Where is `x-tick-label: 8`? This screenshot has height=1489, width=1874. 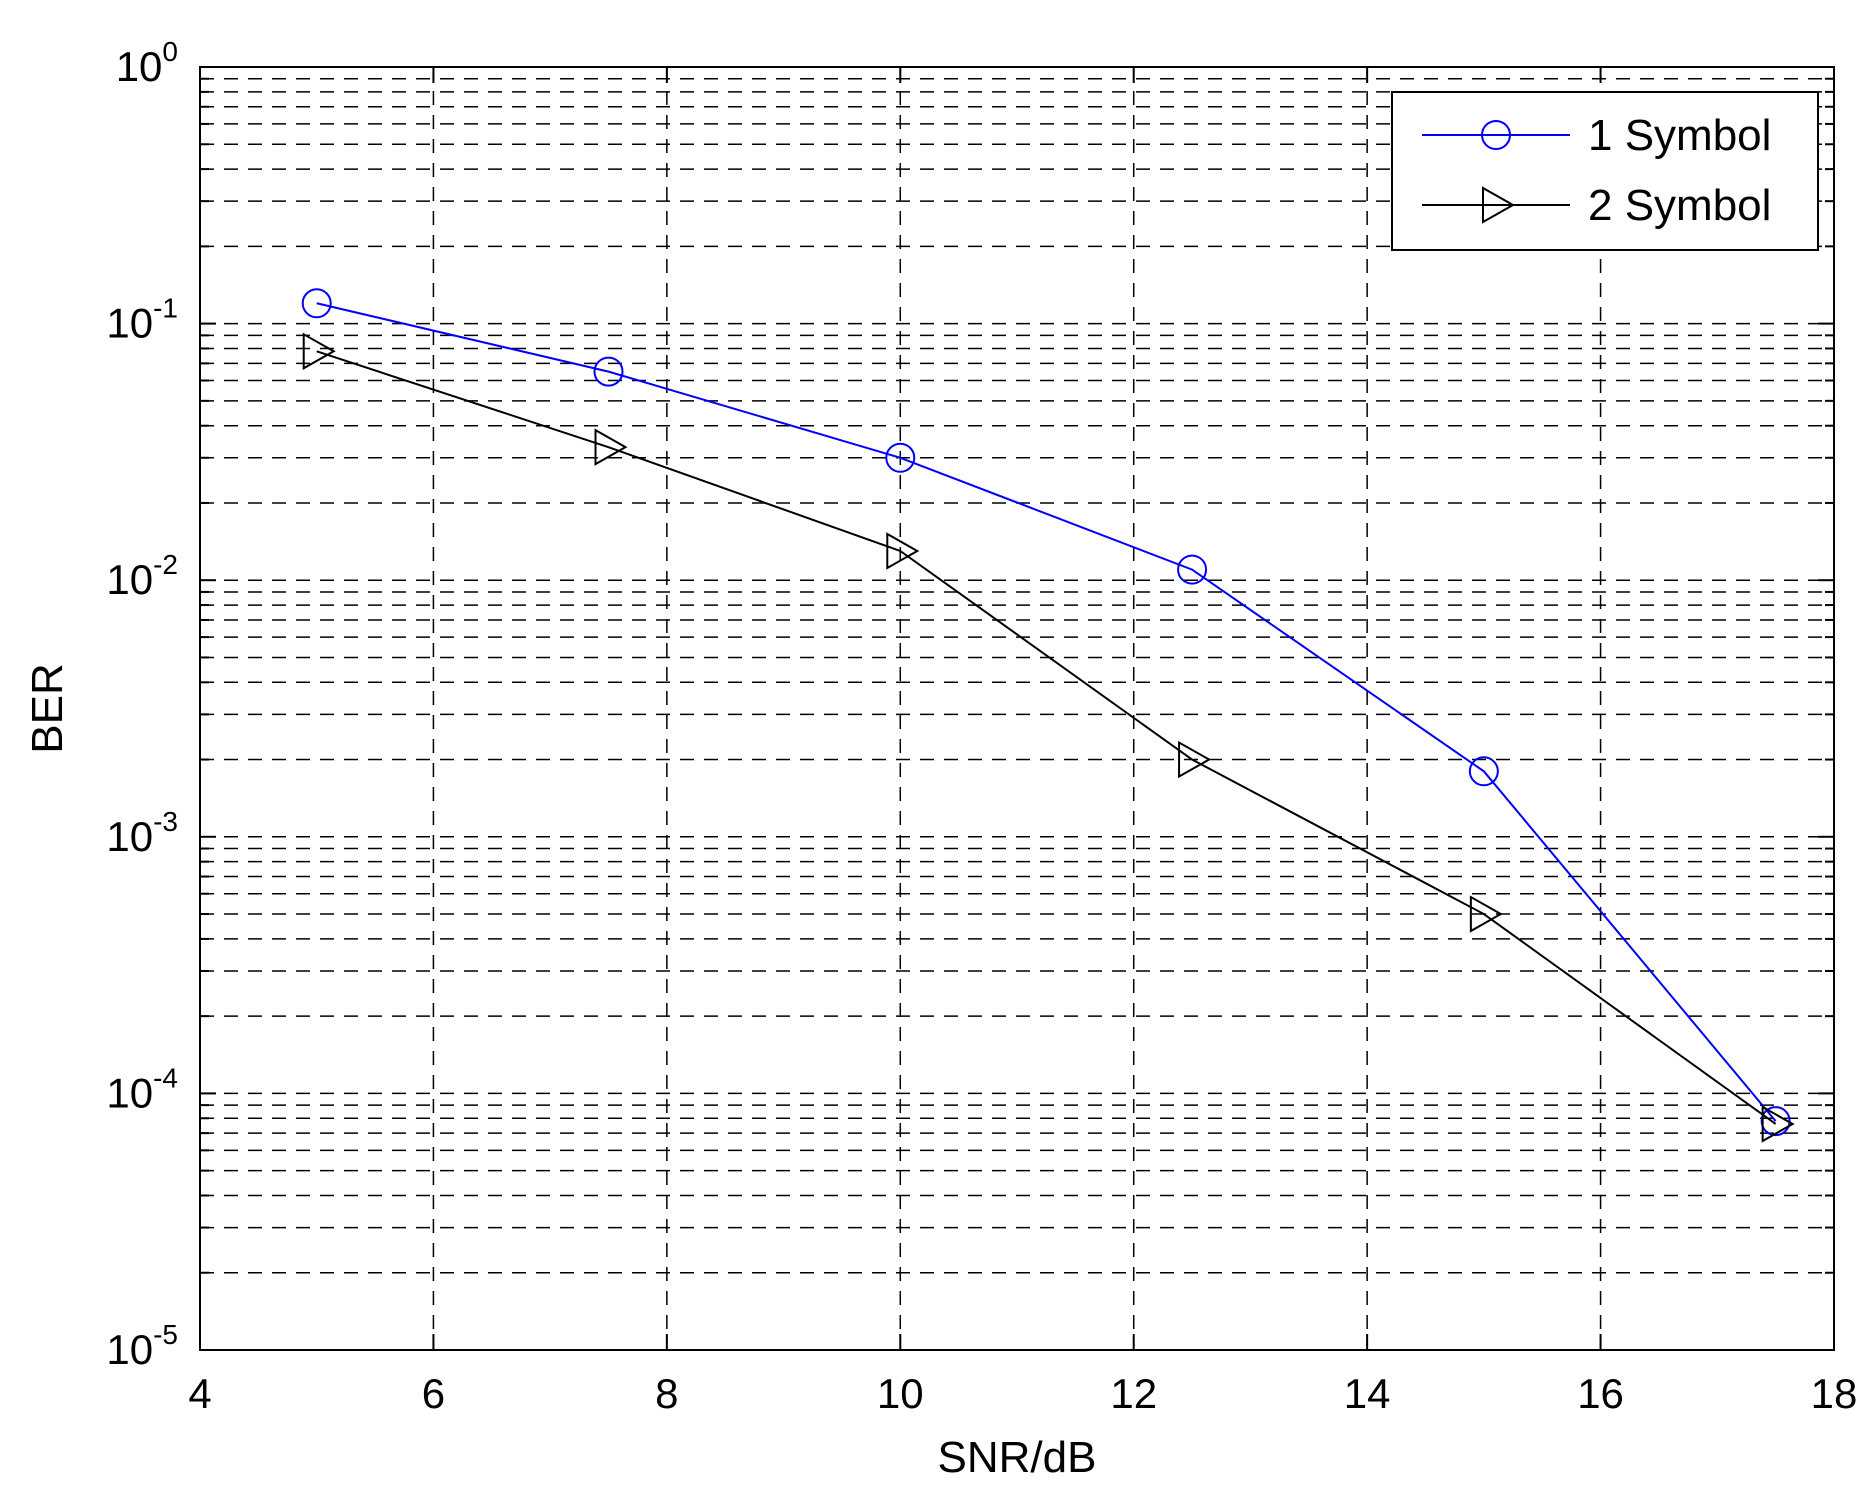
x-tick-label: 8 is located at coordinates (666, 1393).